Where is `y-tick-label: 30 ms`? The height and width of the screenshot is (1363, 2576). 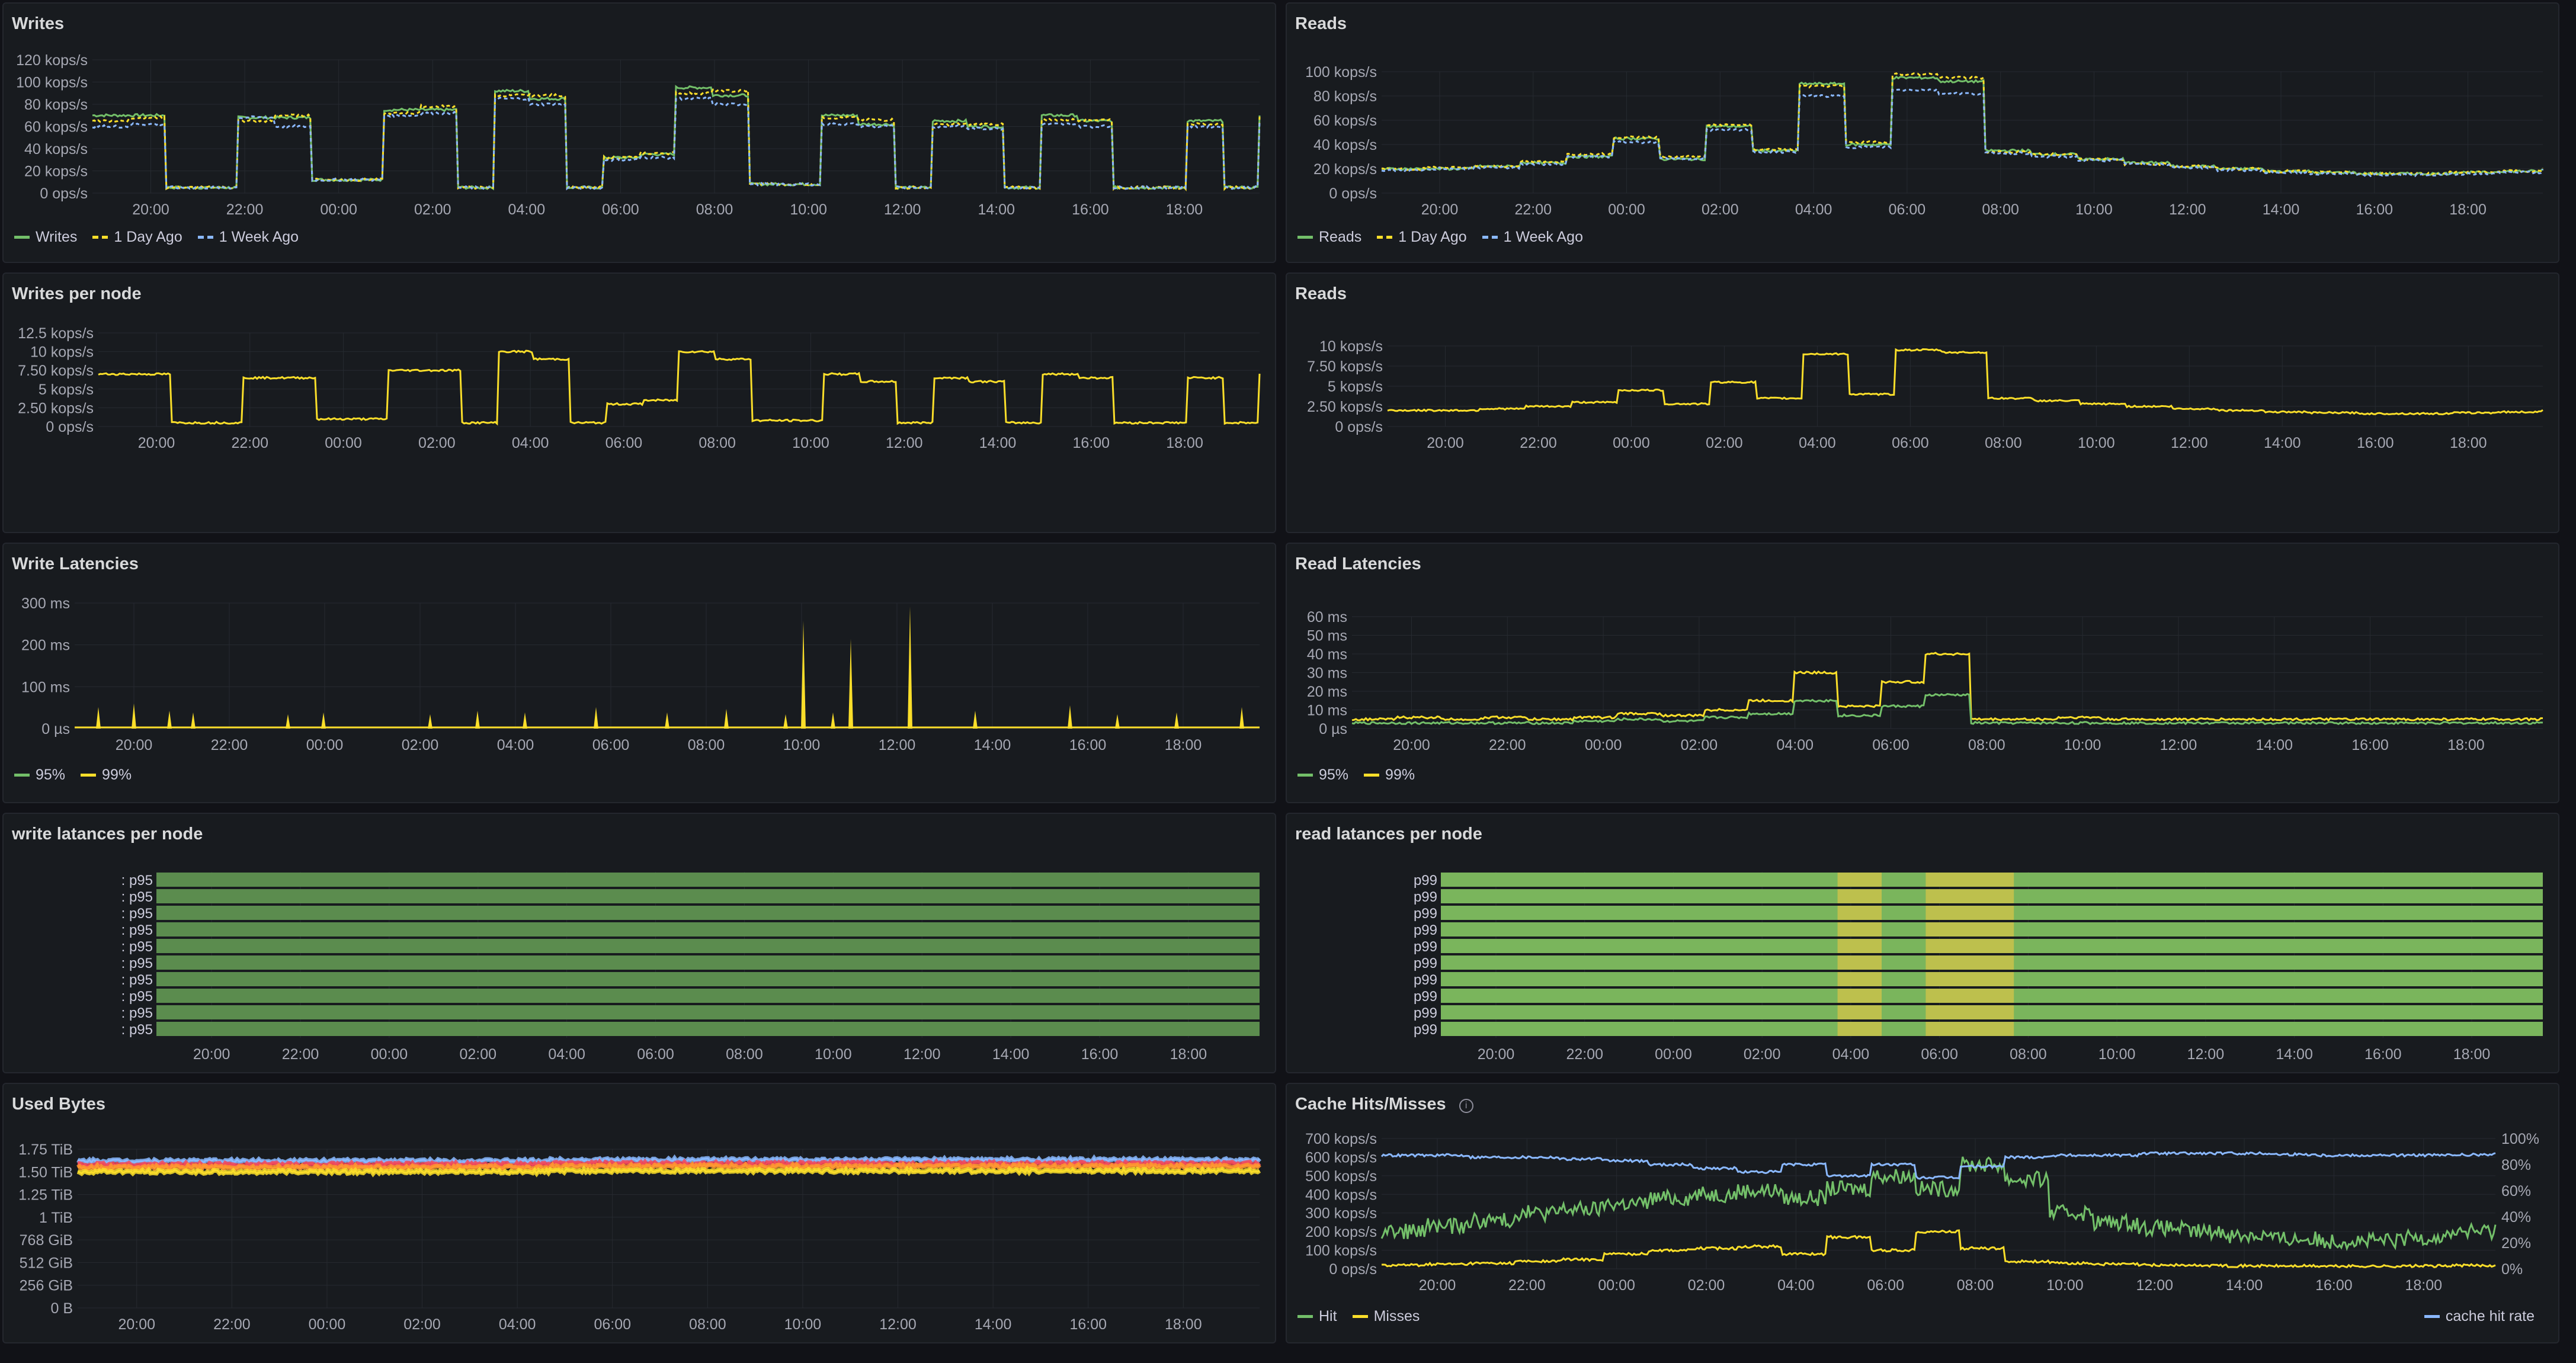 y-tick-label: 30 ms is located at coordinates (1327, 673).